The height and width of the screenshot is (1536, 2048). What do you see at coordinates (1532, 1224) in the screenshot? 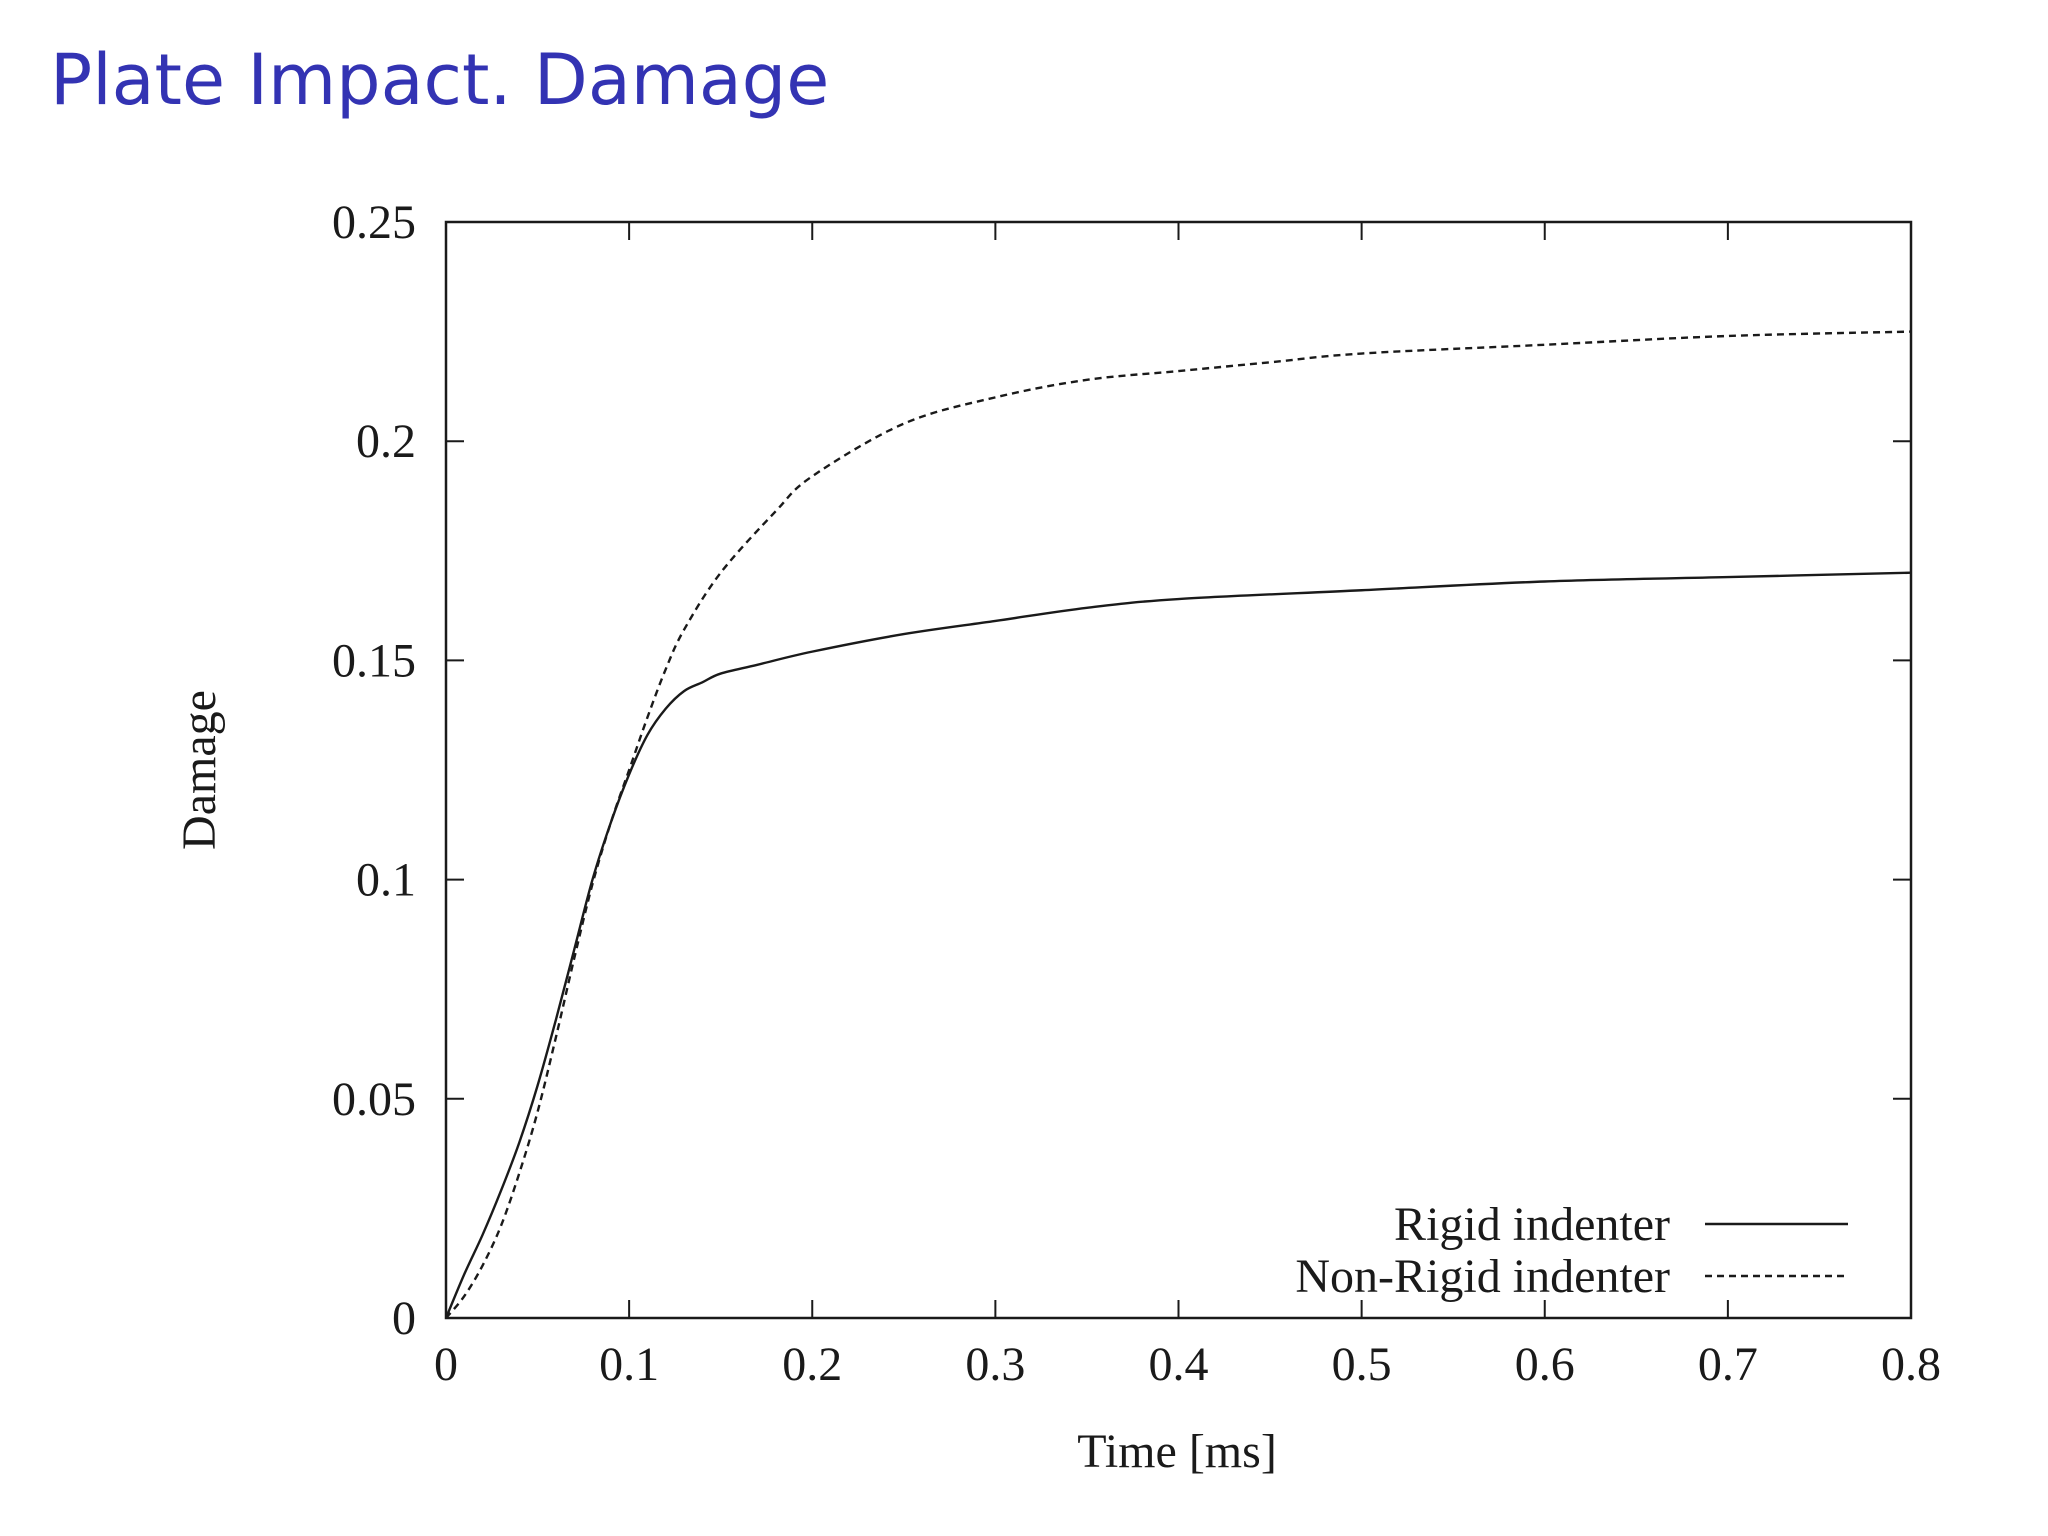
I see `legend-label-rigid-indenter: Rigid indenter` at bounding box center [1532, 1224].